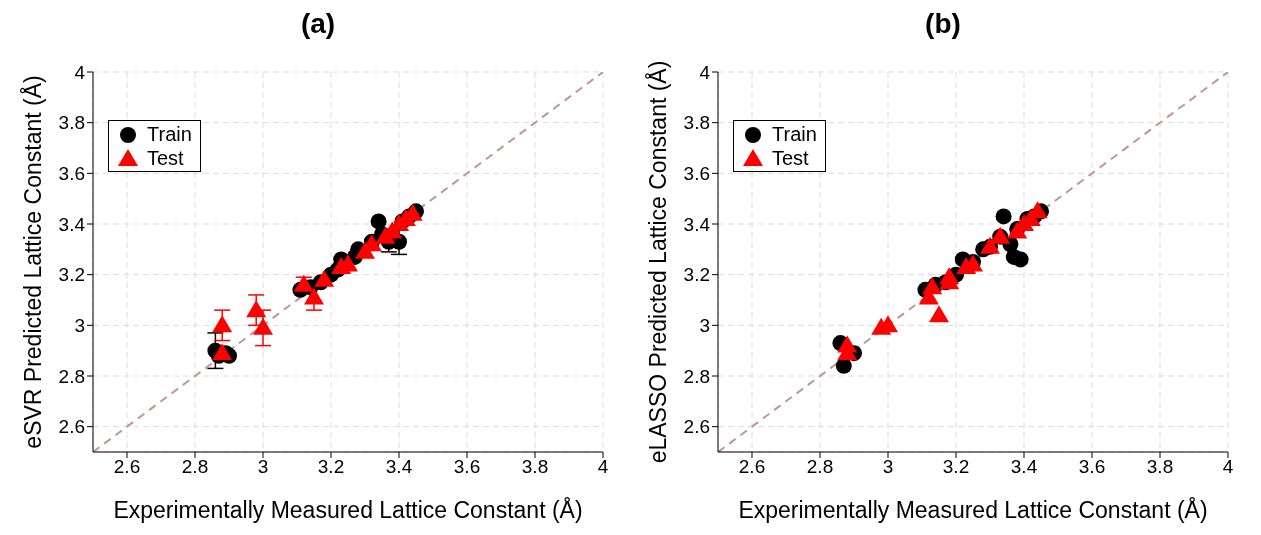  What do you see at coordinates (658, 262) in the screenshot?
I see `y-axis-title: eLASSO Predicted Lattice Constant (Å)` at bounding box center [658, 262].